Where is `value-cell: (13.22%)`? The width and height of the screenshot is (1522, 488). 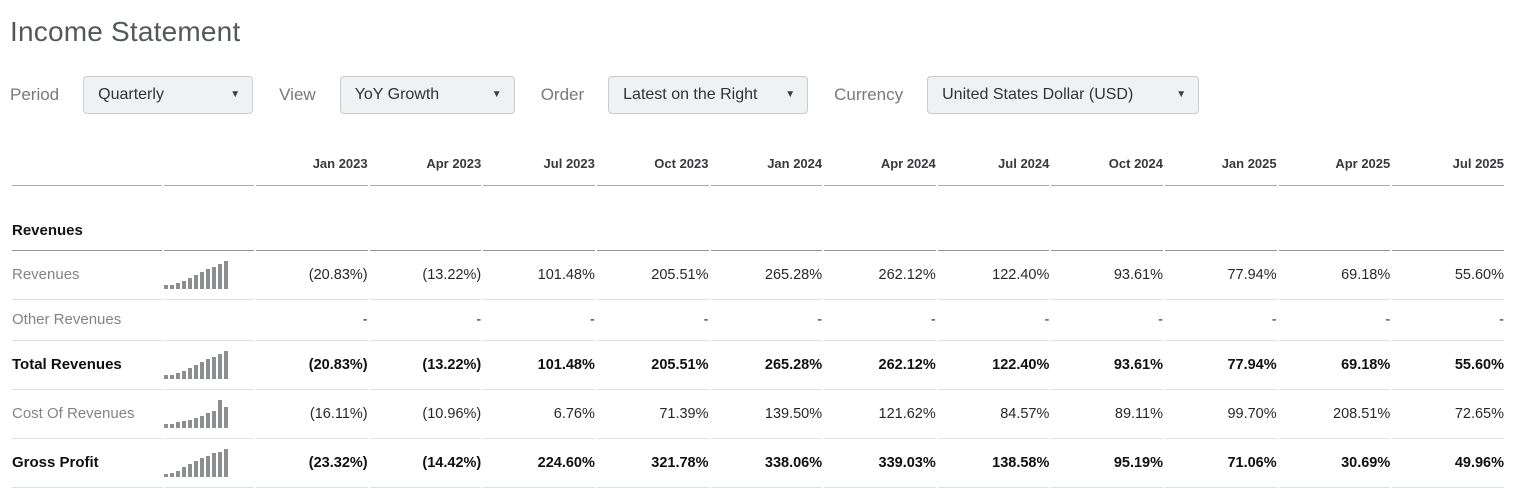 value-cell: (13.22%) is located at coordinates (425, 275).